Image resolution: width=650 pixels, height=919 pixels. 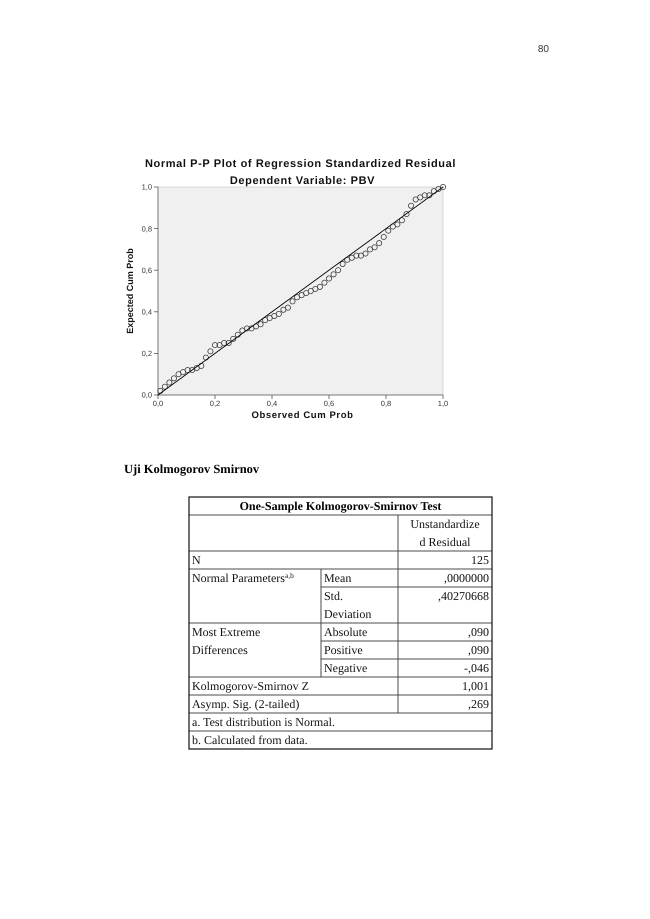 I want to click on y-axis-title: Expected Cum Prob, so click(x=130, y=291).